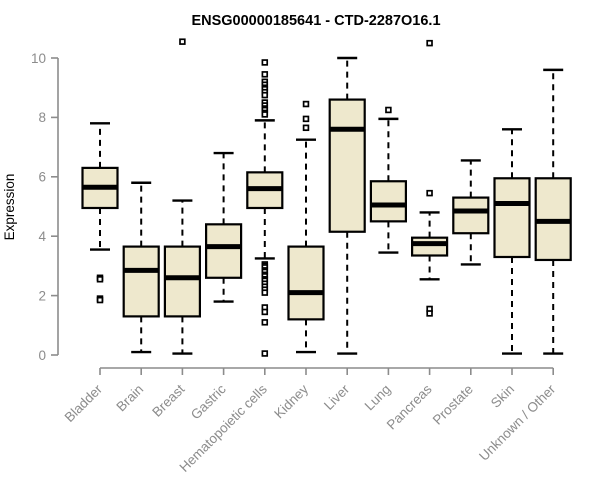  What do you see at coordinates (347, 165) in the screenshot?
I see `box-liver` at bounding box center [347, 165].